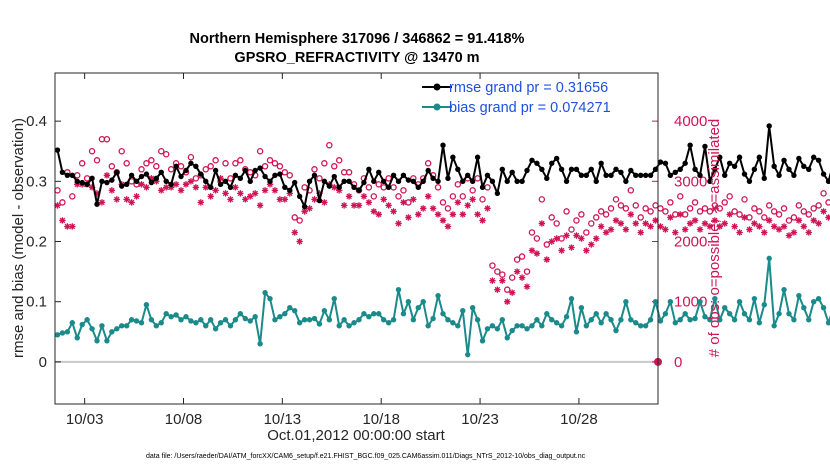 The image size is (830, 470). Describe the element at coordinates (36, 121) in the screenshot. I see `left-tick-label: 0.4` at that location.